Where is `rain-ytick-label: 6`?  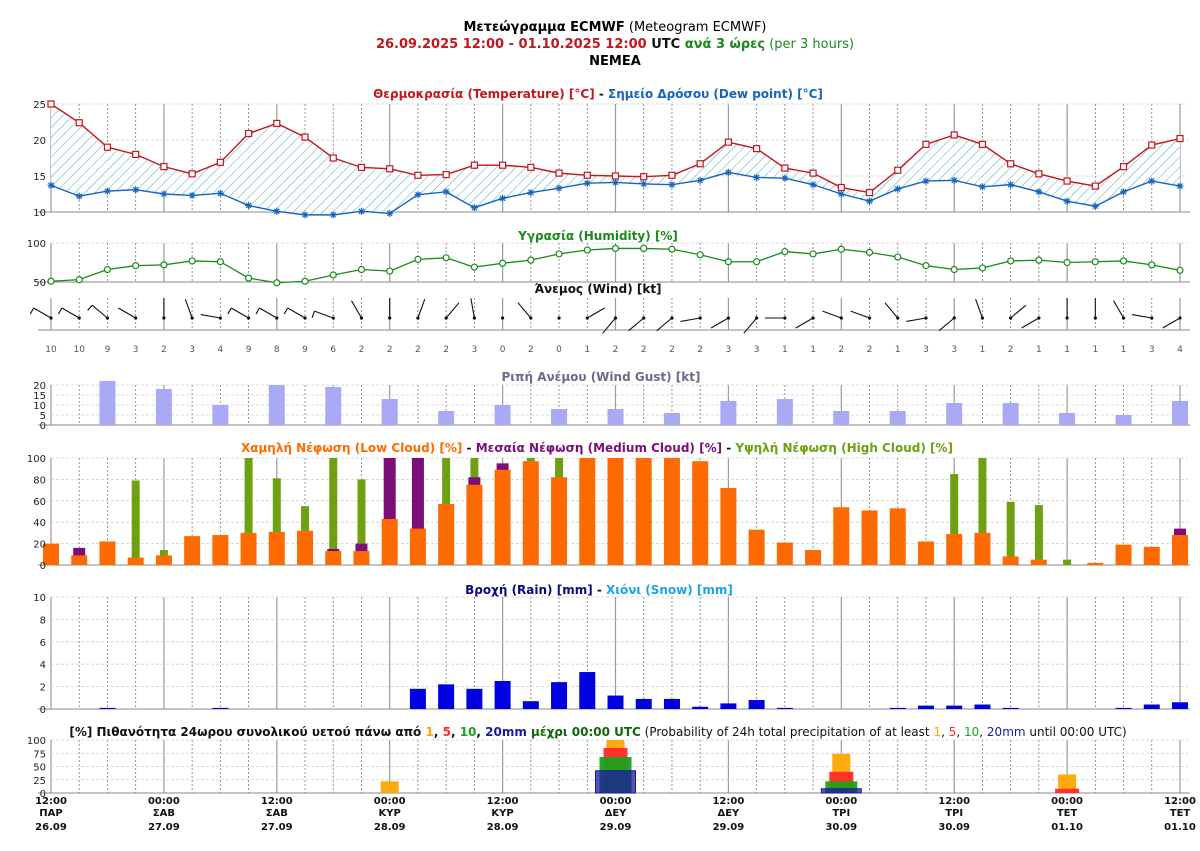
rain-ytick-label: 6 is located at coordinates (43, 643).